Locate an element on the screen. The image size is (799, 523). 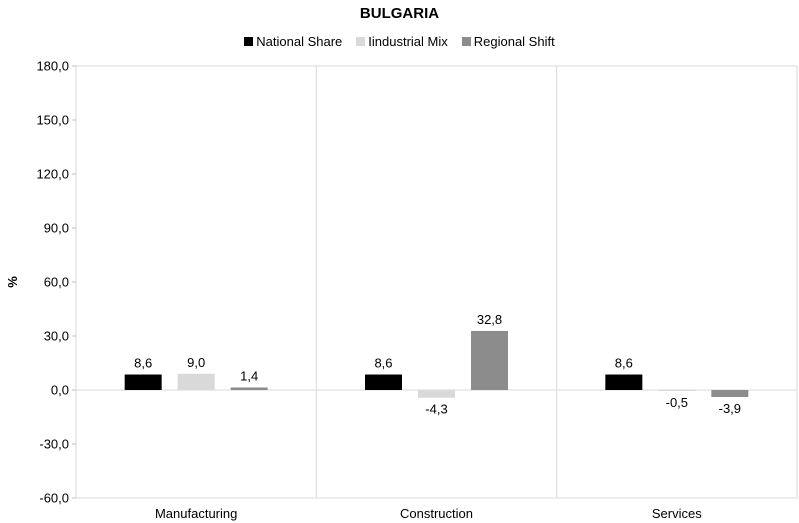
legend-item-industrial-mix: Iindustrial Mix is located at coordinates (402, 41).